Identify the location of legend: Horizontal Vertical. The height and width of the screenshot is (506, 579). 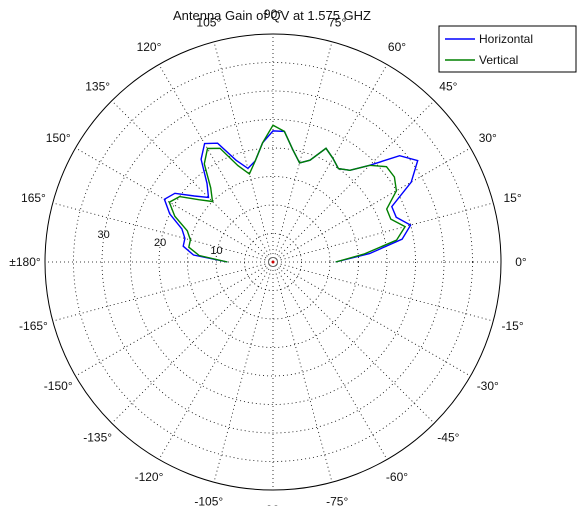
(507, 49).